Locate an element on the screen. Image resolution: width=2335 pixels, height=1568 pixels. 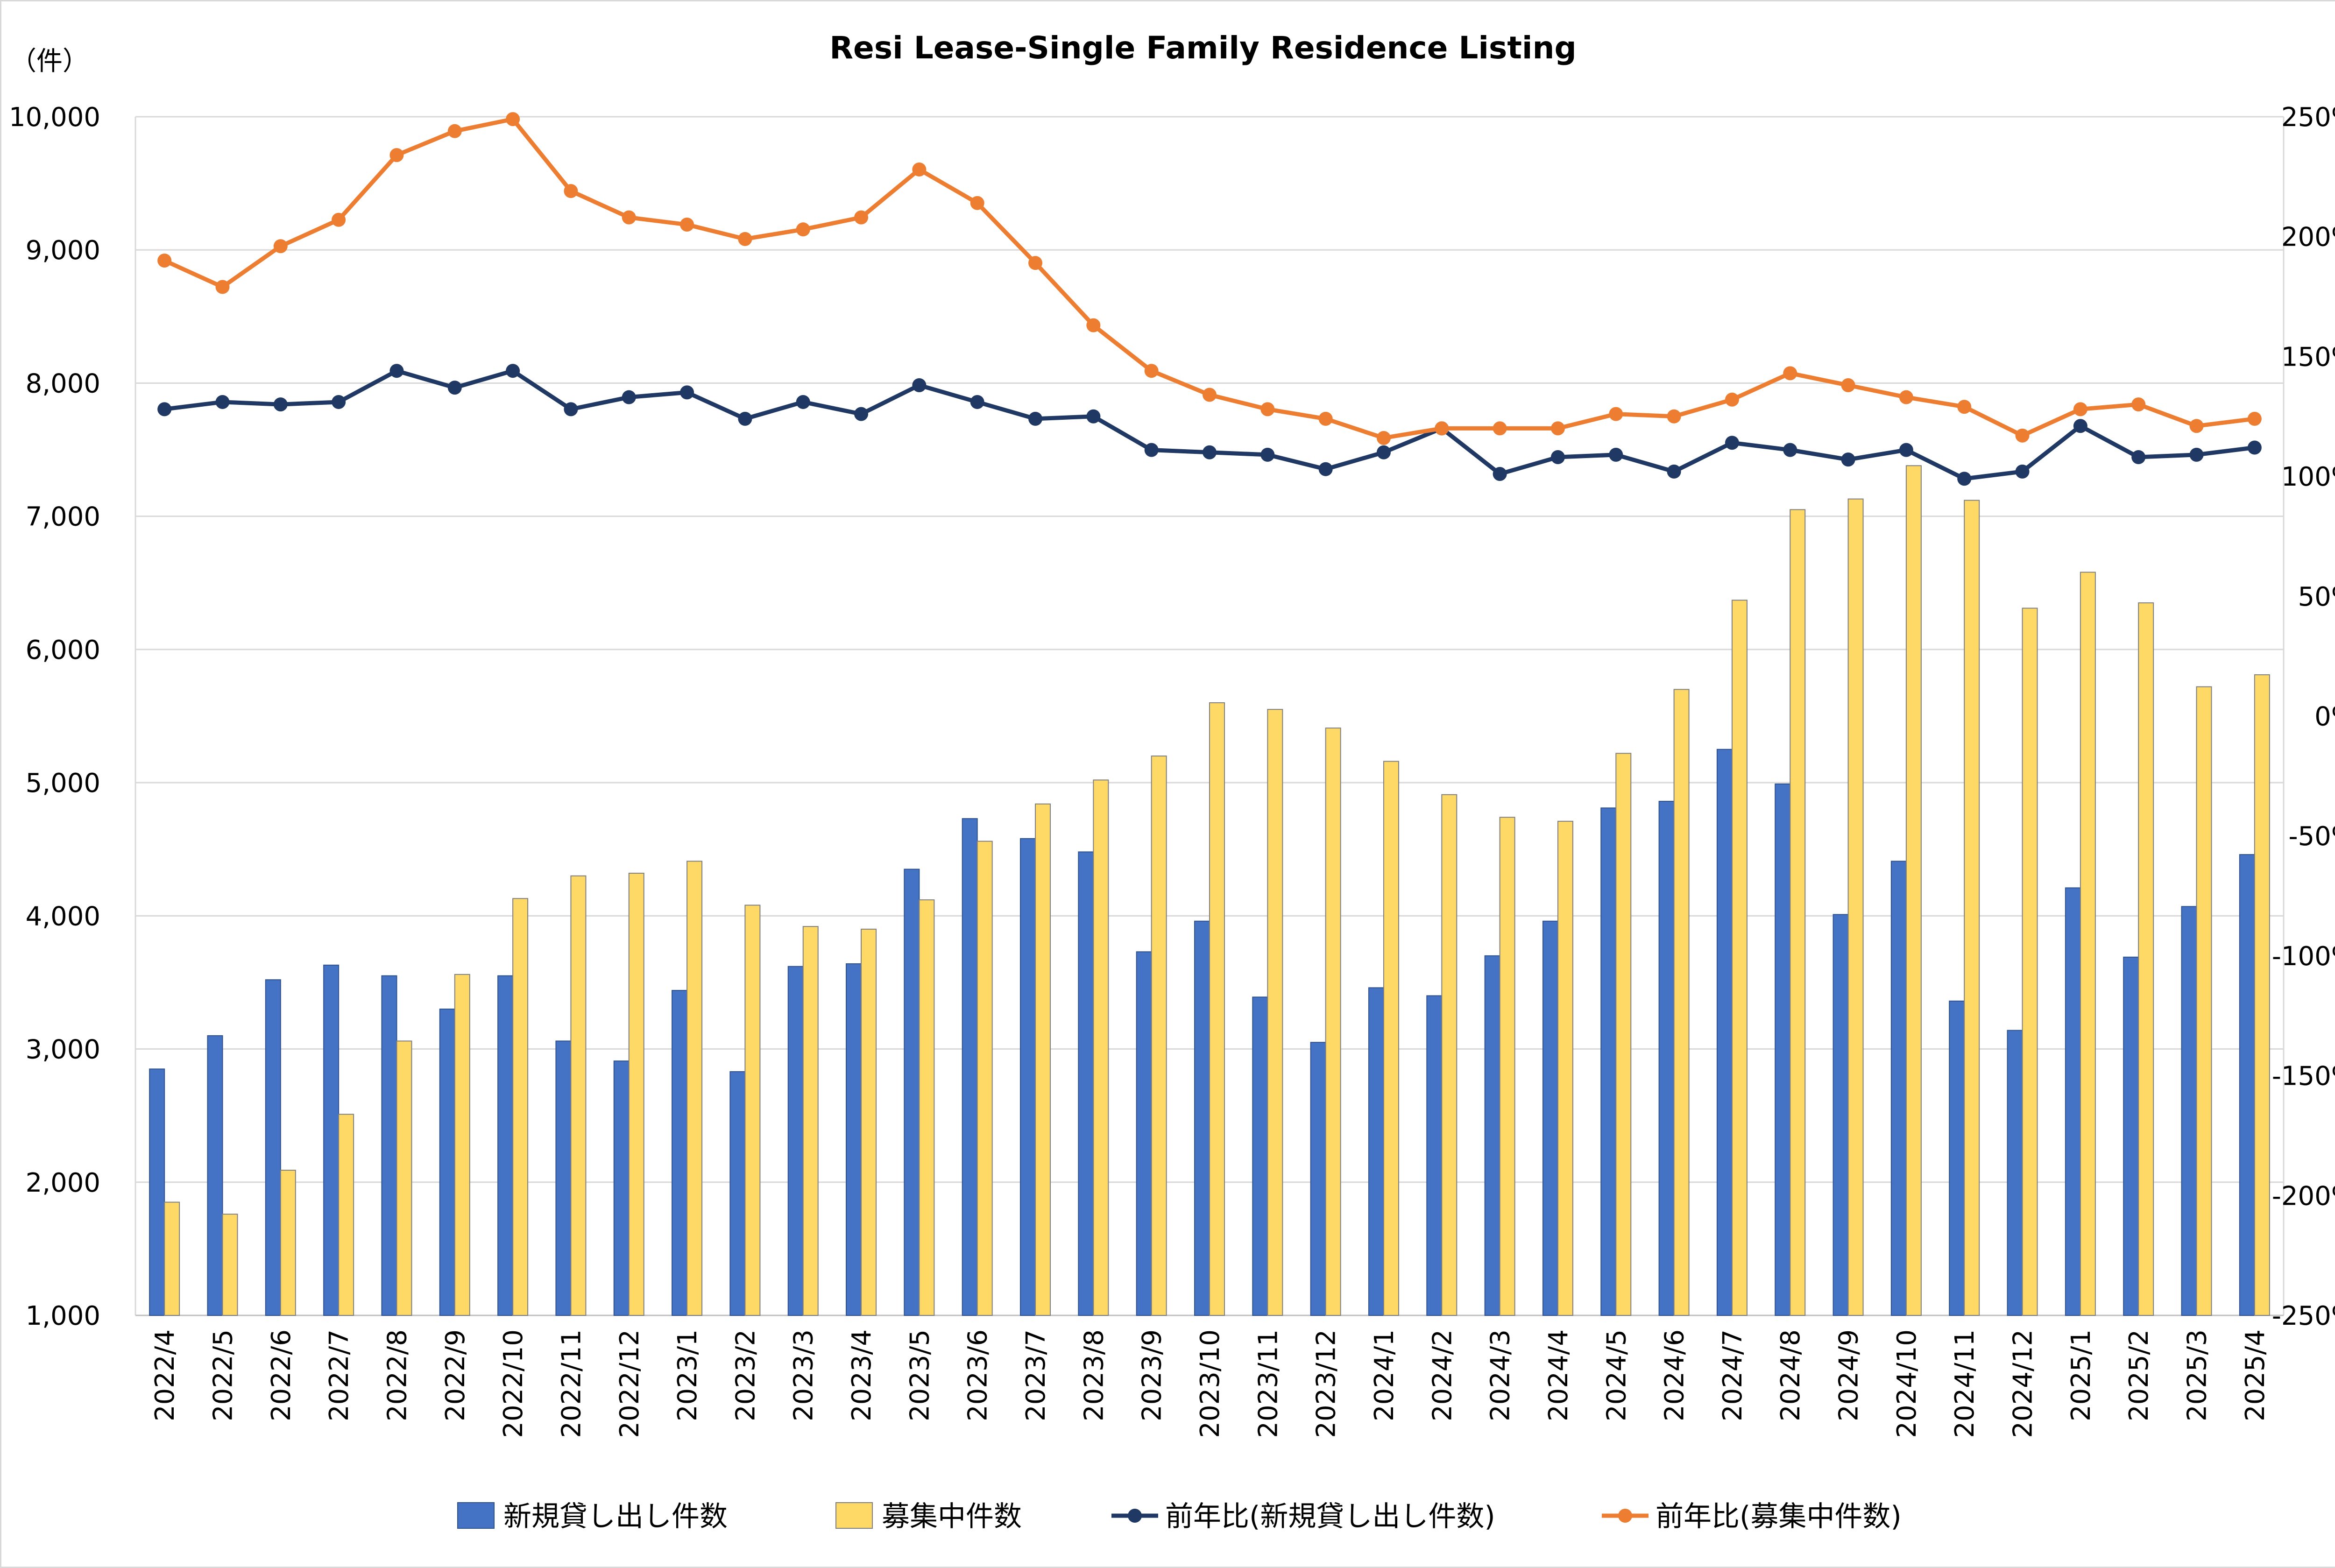
x-tick-label: 2023/12 is located at coordinates (1327, 1383).